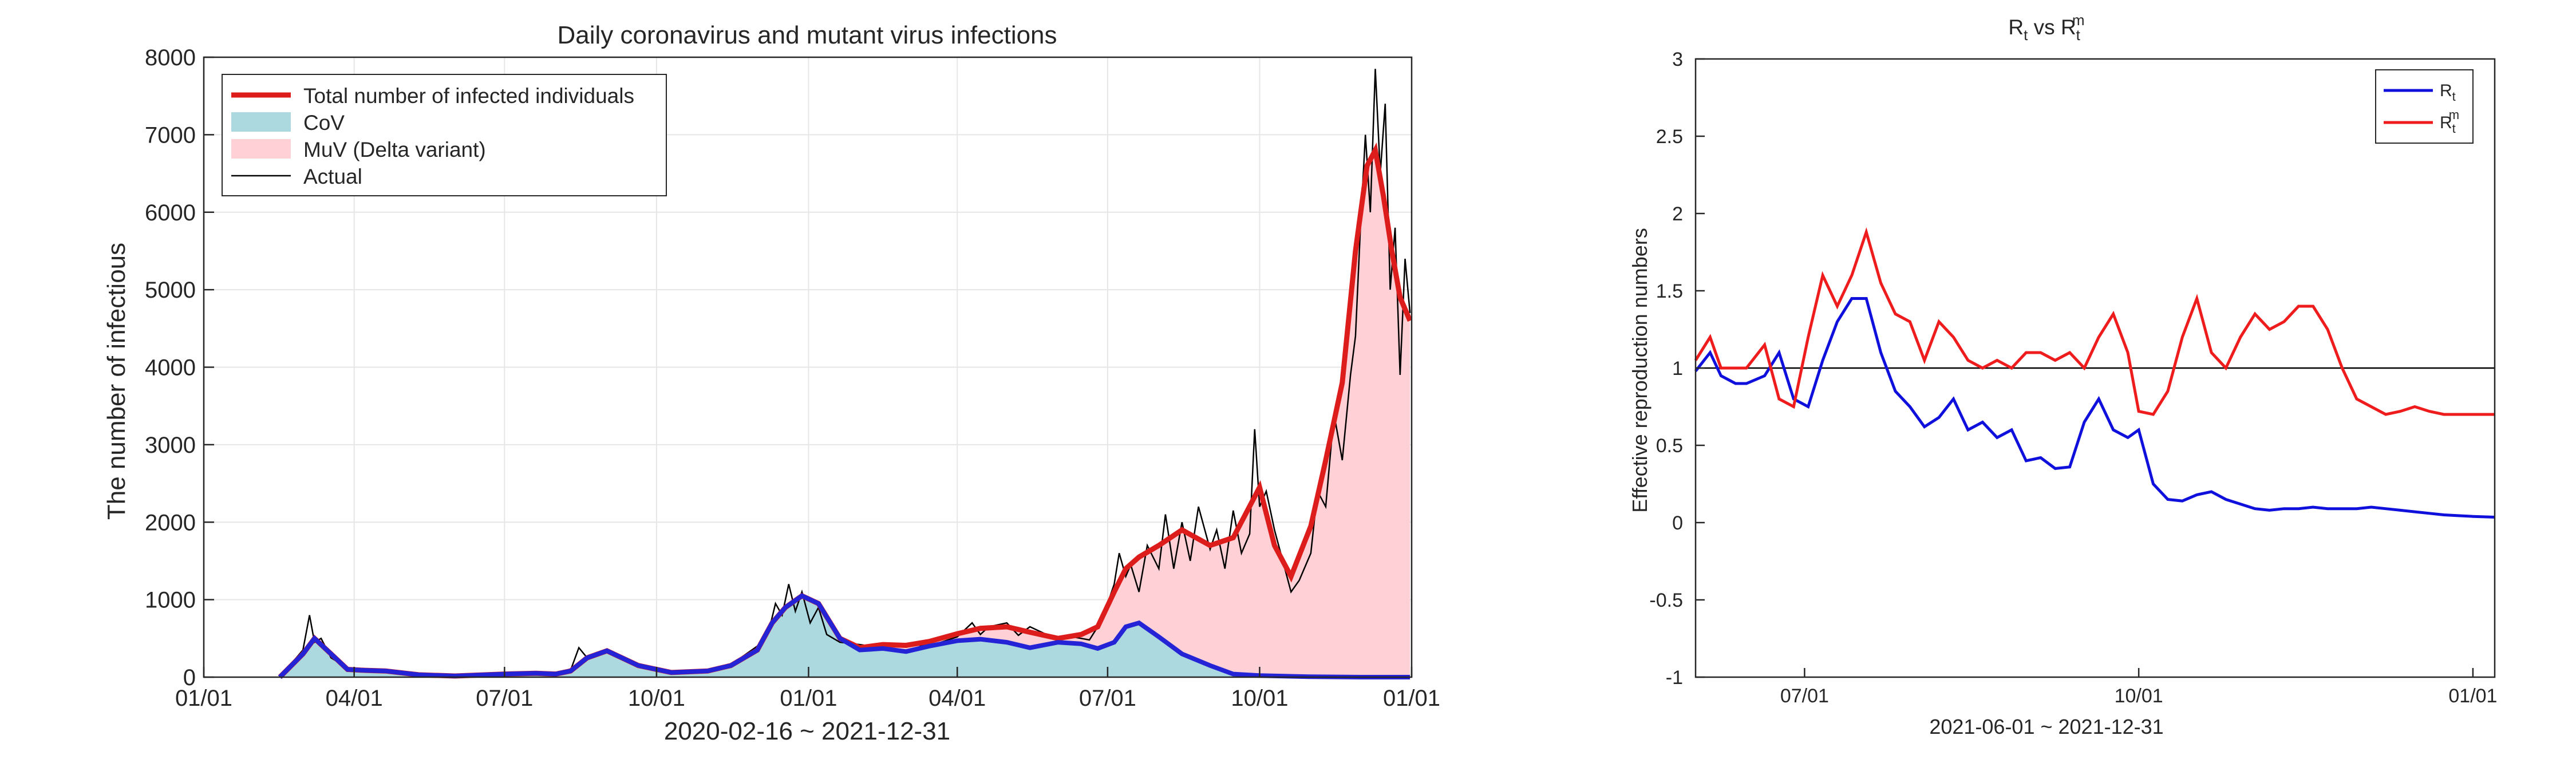 This screenshot has width=2576, height=759. What do you see at coordinates (1107, 698) in the screenshot?
I see `infections-xtick-label-6: 07/01` at bounding box center [1107, 698].